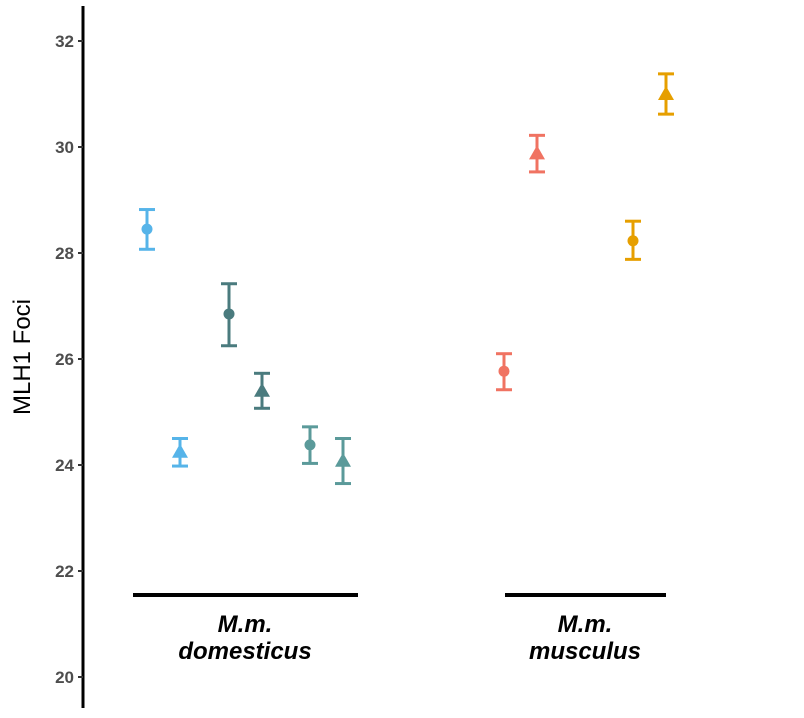  Describe the element at coordinates (64, 41) in the screenshot. I see `y-tick-label: 32` at that location.